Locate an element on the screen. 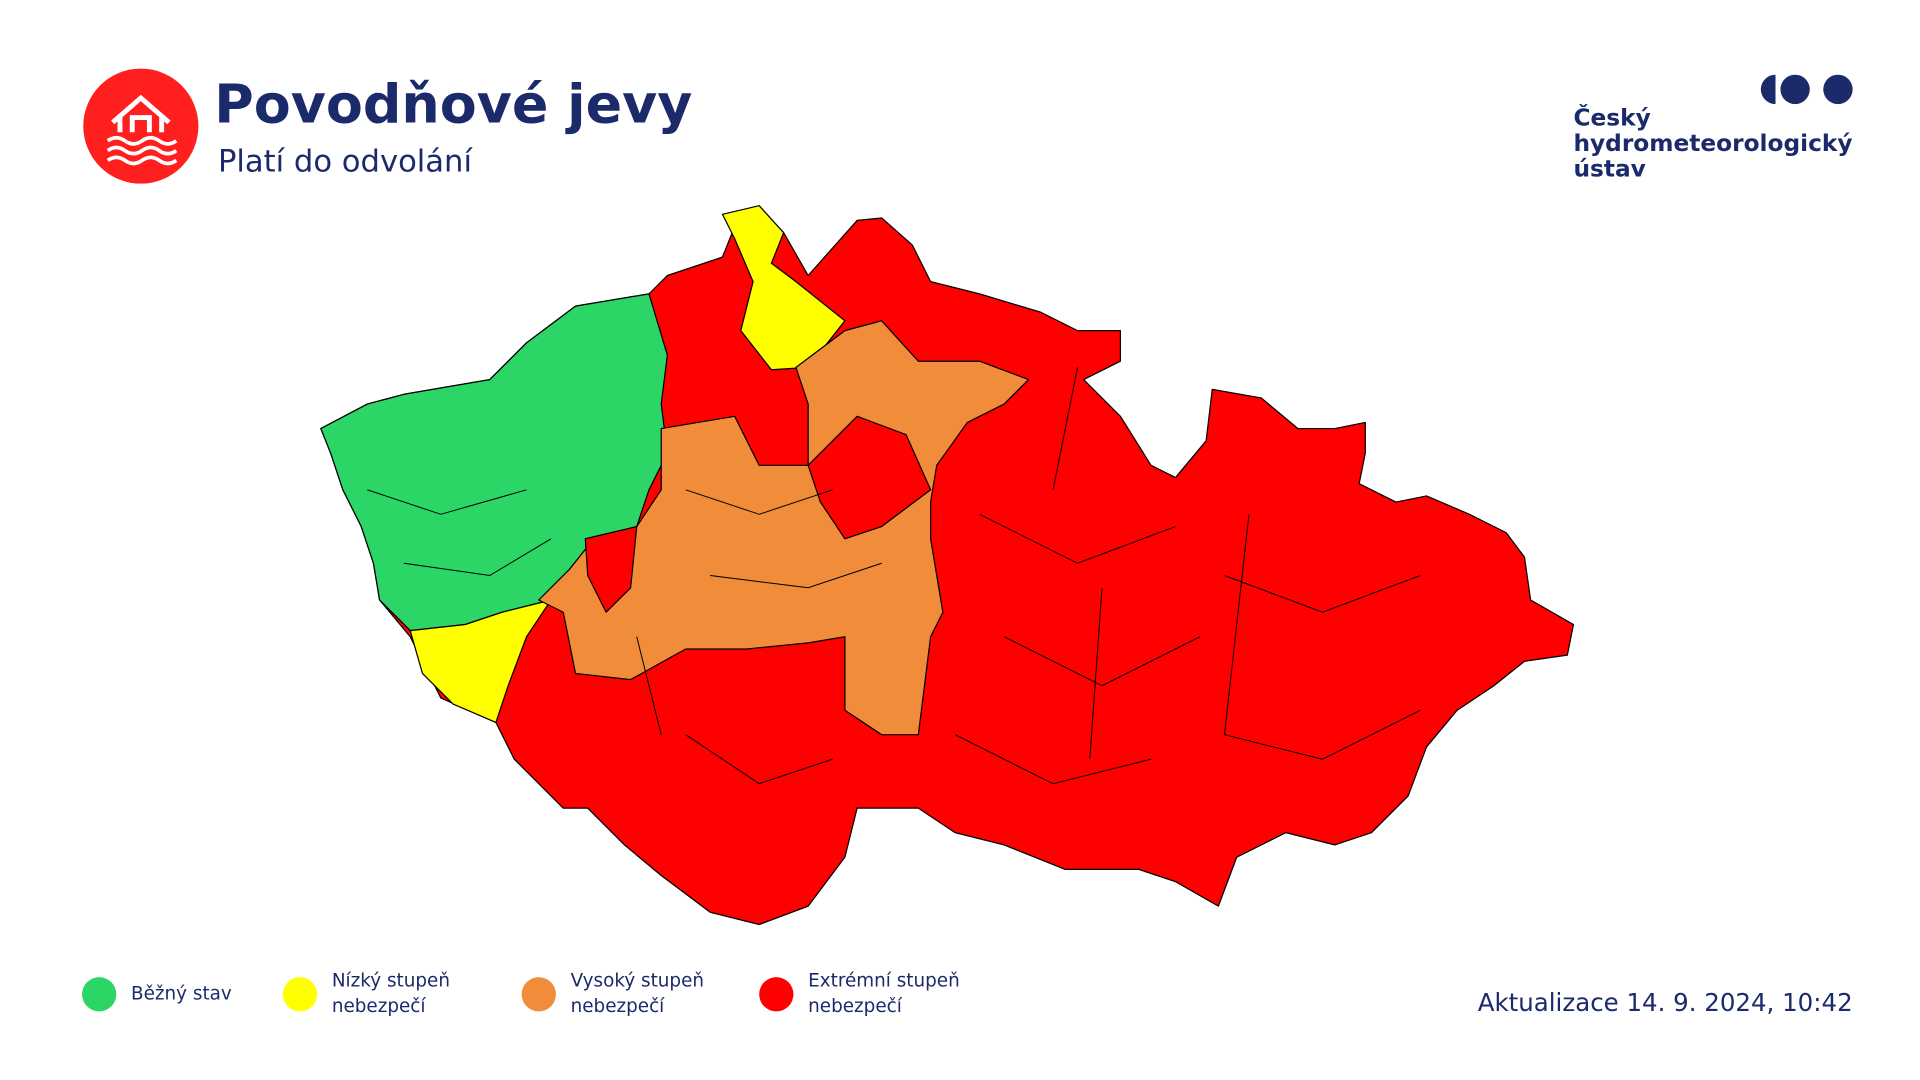 This screenshot has height=1080, width=1920. logo-mark is located at coordinates (1806, 89).